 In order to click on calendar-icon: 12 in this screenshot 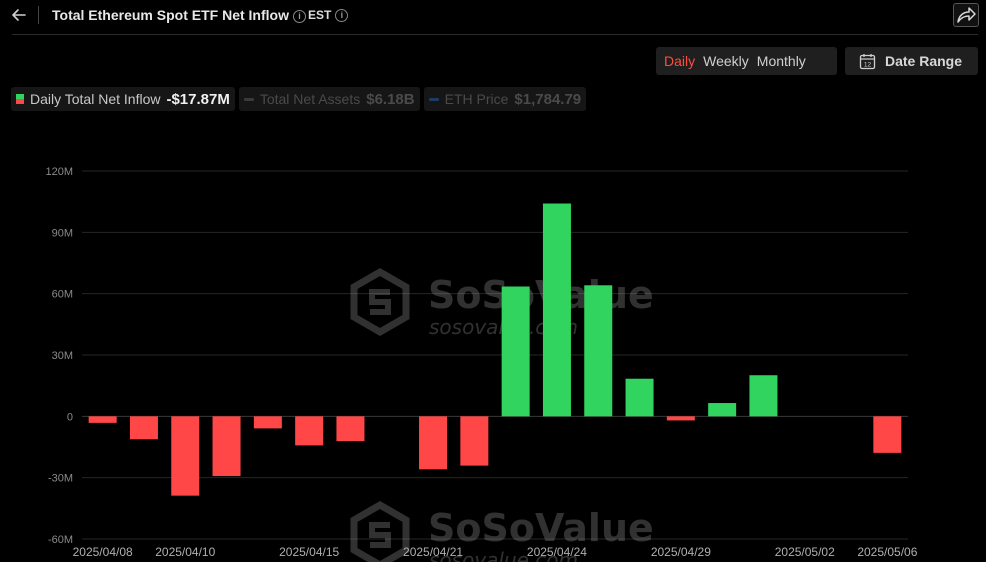, I will do `click(867, 61)`.